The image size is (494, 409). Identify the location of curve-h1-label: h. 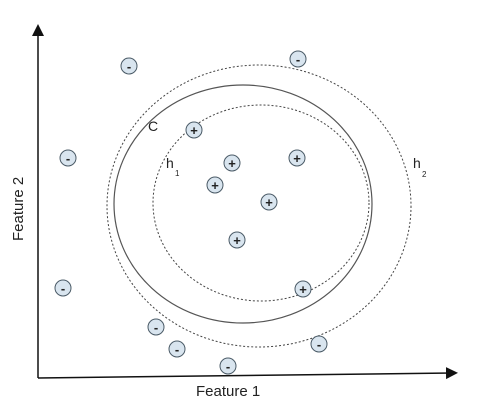
(170, 163).